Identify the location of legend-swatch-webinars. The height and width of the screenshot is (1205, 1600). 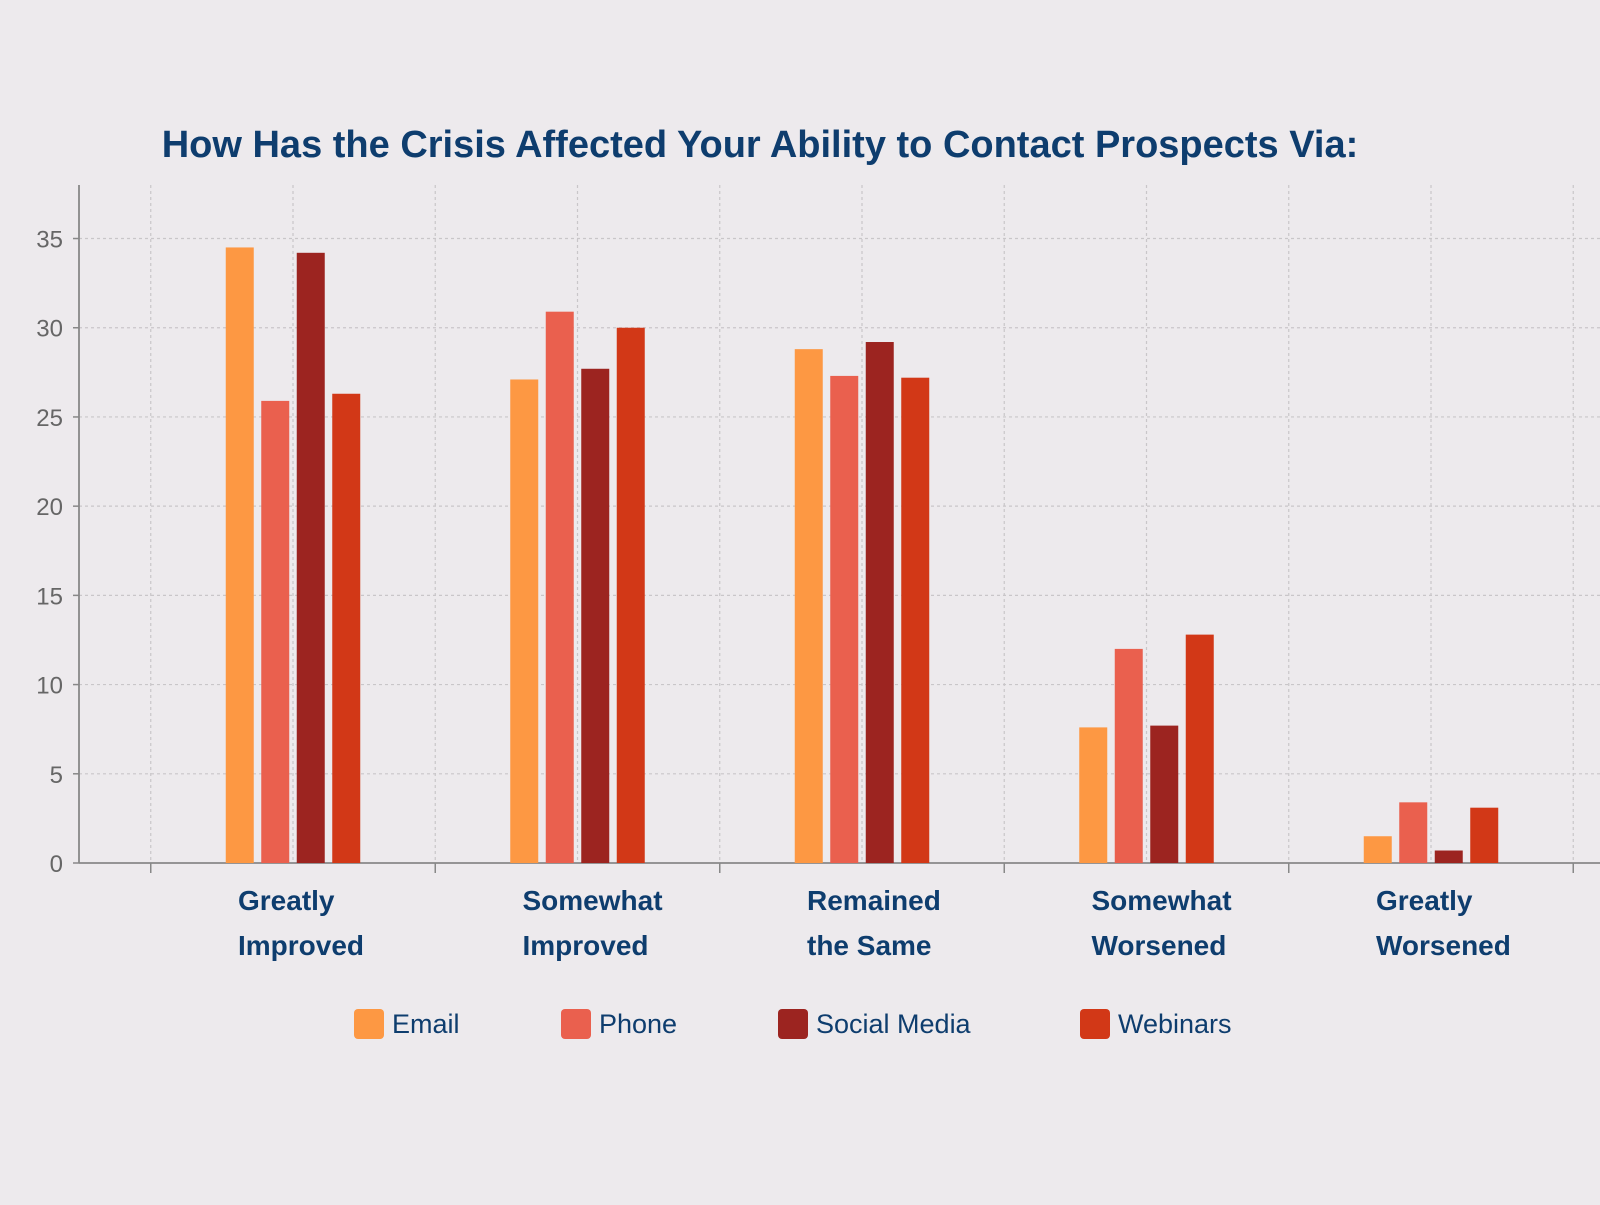
(1095, 1024).